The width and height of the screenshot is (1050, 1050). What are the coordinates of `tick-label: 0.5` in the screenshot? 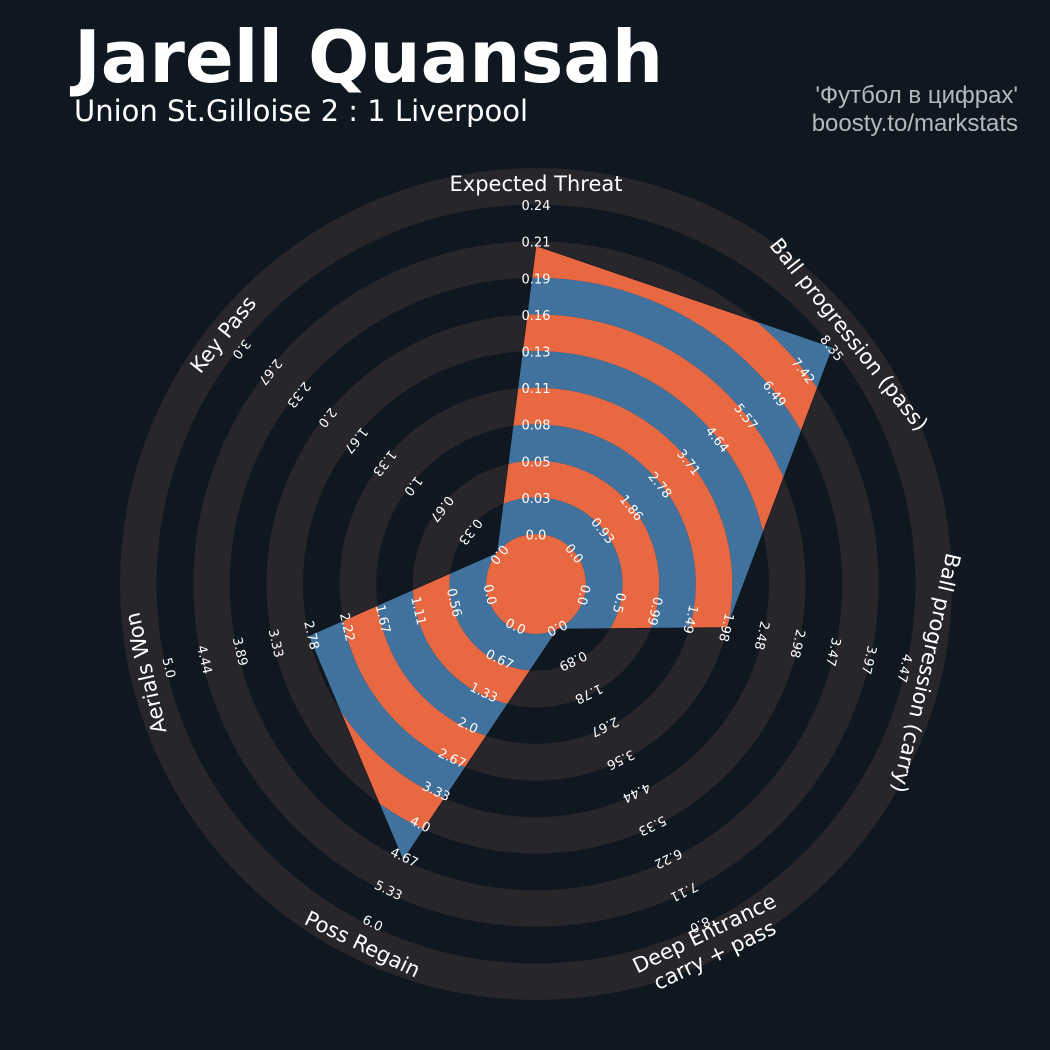 It's located at (618, 603).